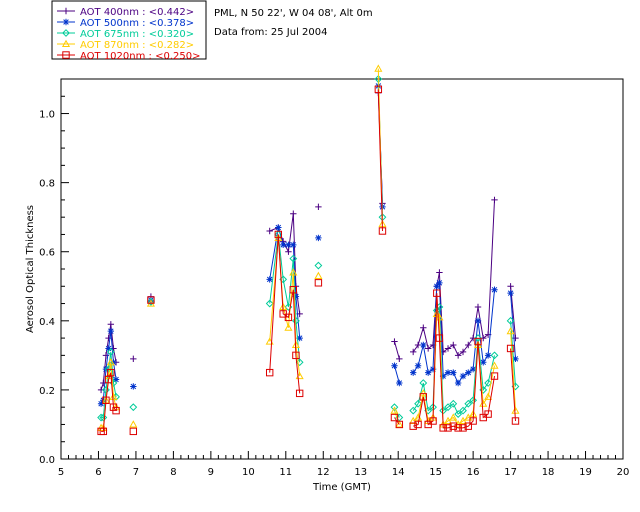 Image resolution: width=640 pixels, height=512 pixels. Describe the element at coordinates (435, 472) in the screenshot. I see `x-tick-label: 15` at that location.